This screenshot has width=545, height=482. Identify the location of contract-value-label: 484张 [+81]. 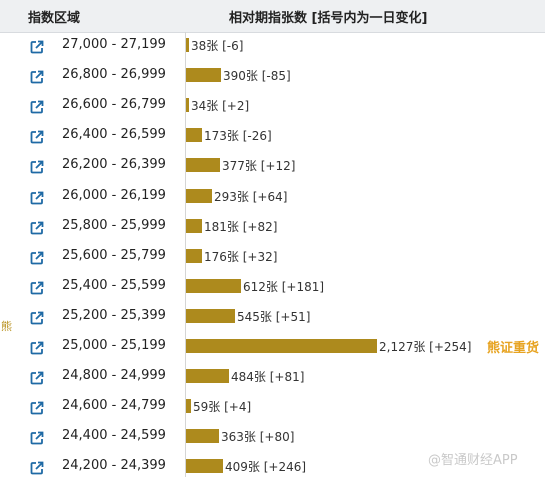
(268, 377).